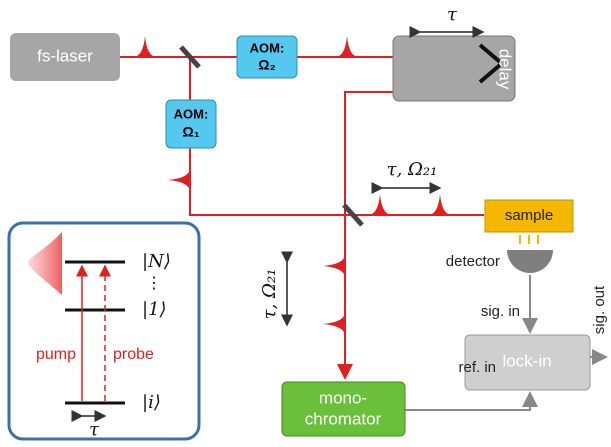 The height and width of the screenshot is (447, 611). Describe the element at coordinates (500, 311) in the screenshot. I see `sig-in-label: sig. in` at that location.